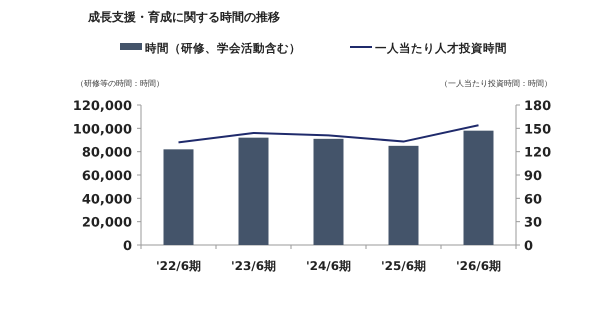 This screenshot has width=607, height=329. Describe the element at coordinates (479, 266) in the screenshot. I see `x-tick-label: '26/6期` at that location.